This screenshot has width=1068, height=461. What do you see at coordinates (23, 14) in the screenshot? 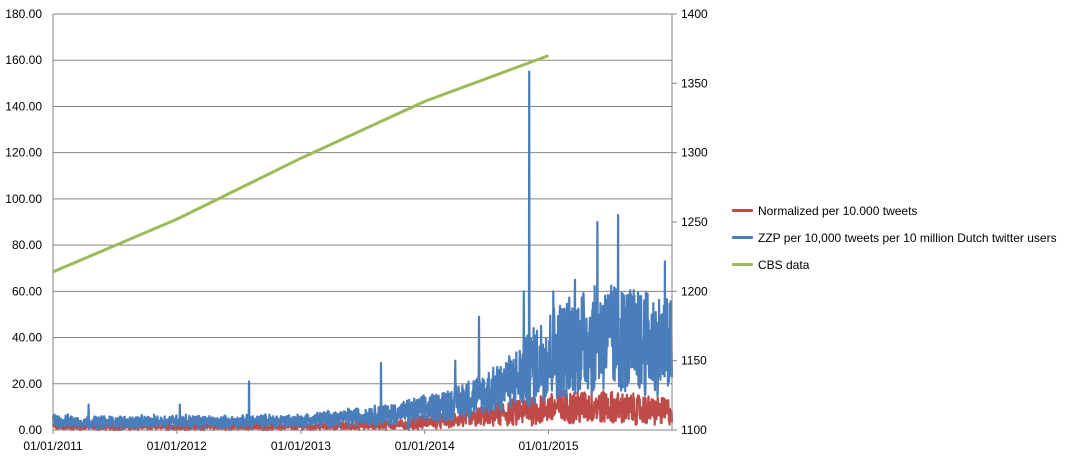
I see `y-left-tick-label: 180.00` at bounding box center [23, 14].